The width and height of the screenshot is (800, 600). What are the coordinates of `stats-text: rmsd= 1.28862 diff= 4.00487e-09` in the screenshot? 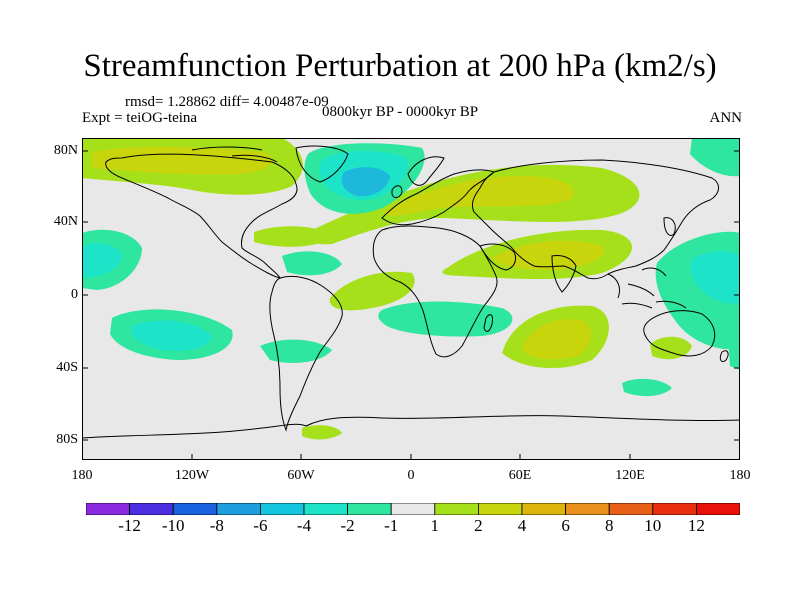 It's located at (227, 102).